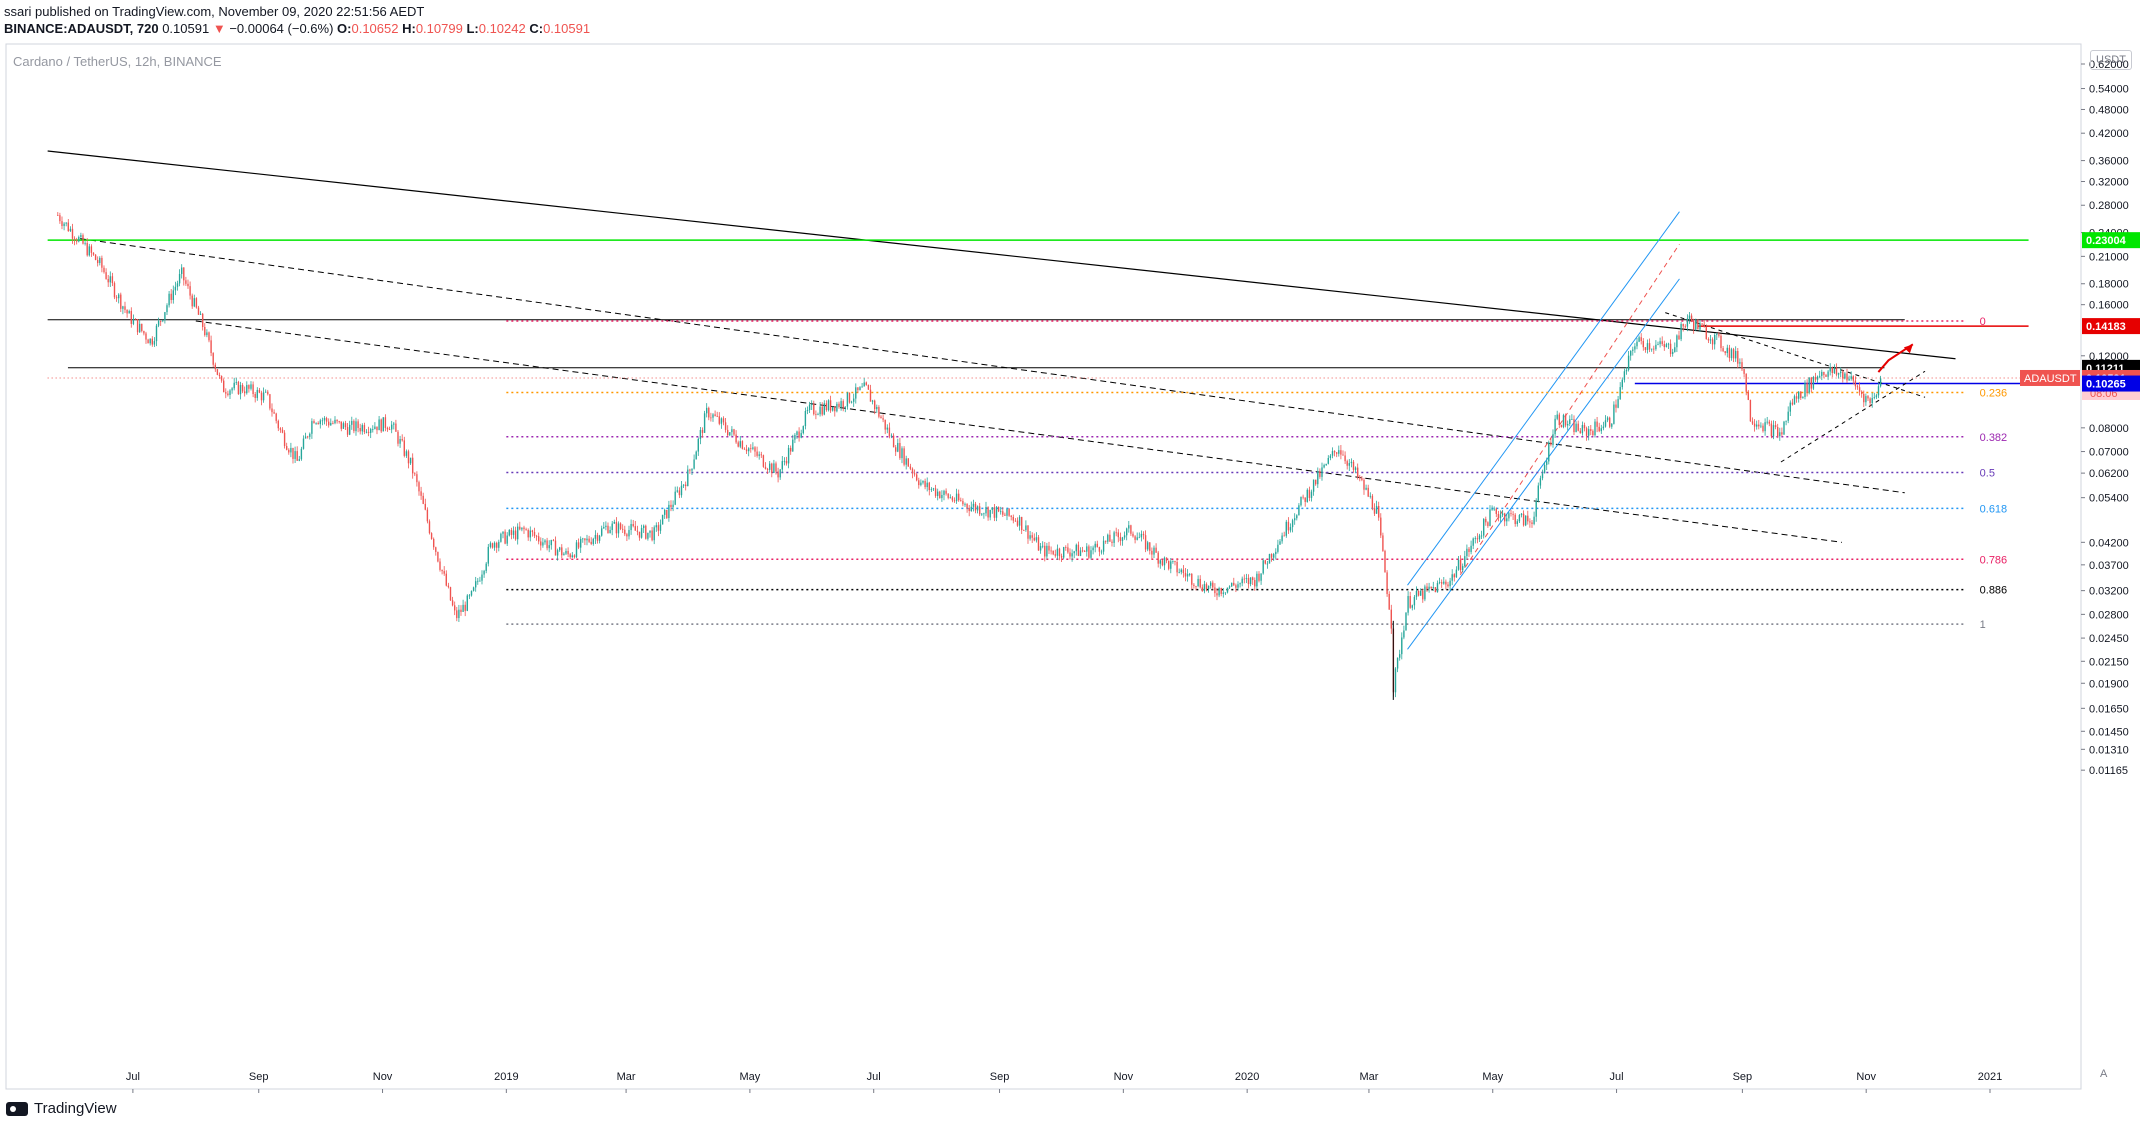 The image size is (2141, 1125). I want to click on projection-arrow, so click(1895, 358).